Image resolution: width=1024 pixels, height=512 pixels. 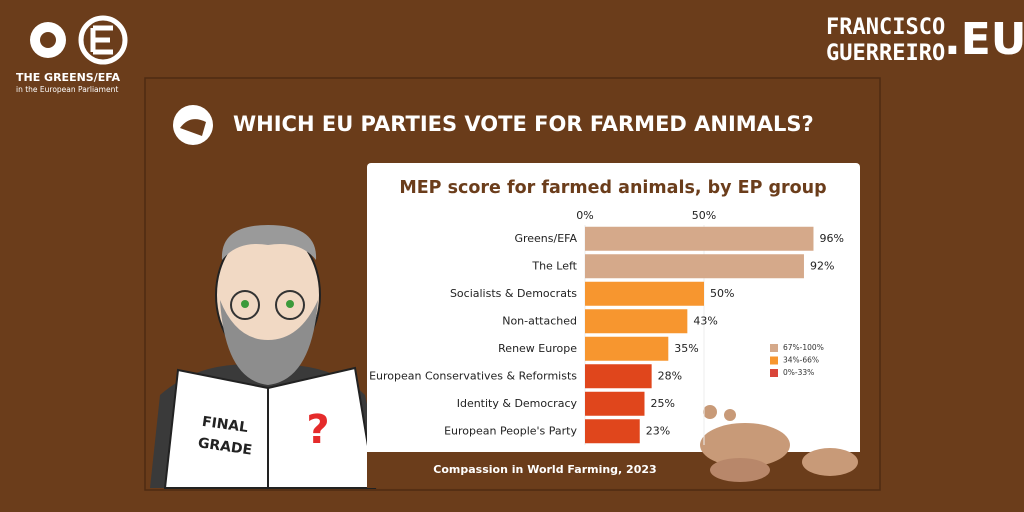 I want to click on e-letter, so click(x=101, y=40).